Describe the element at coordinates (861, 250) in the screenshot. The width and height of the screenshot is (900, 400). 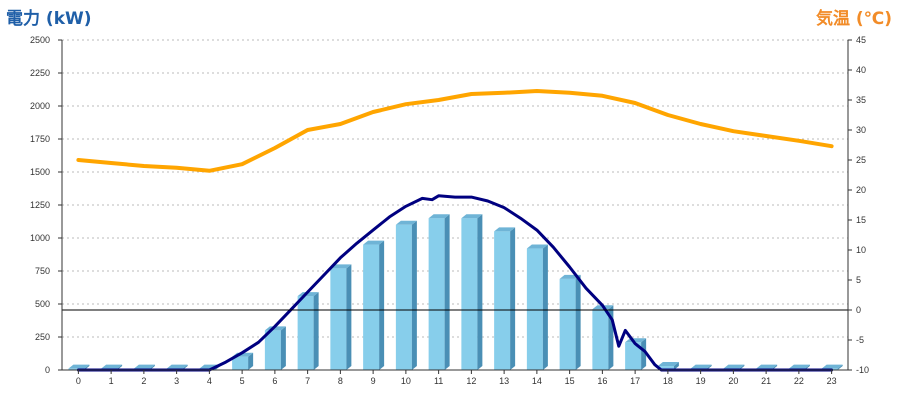
I see `right-tick-label: 10` at that location.